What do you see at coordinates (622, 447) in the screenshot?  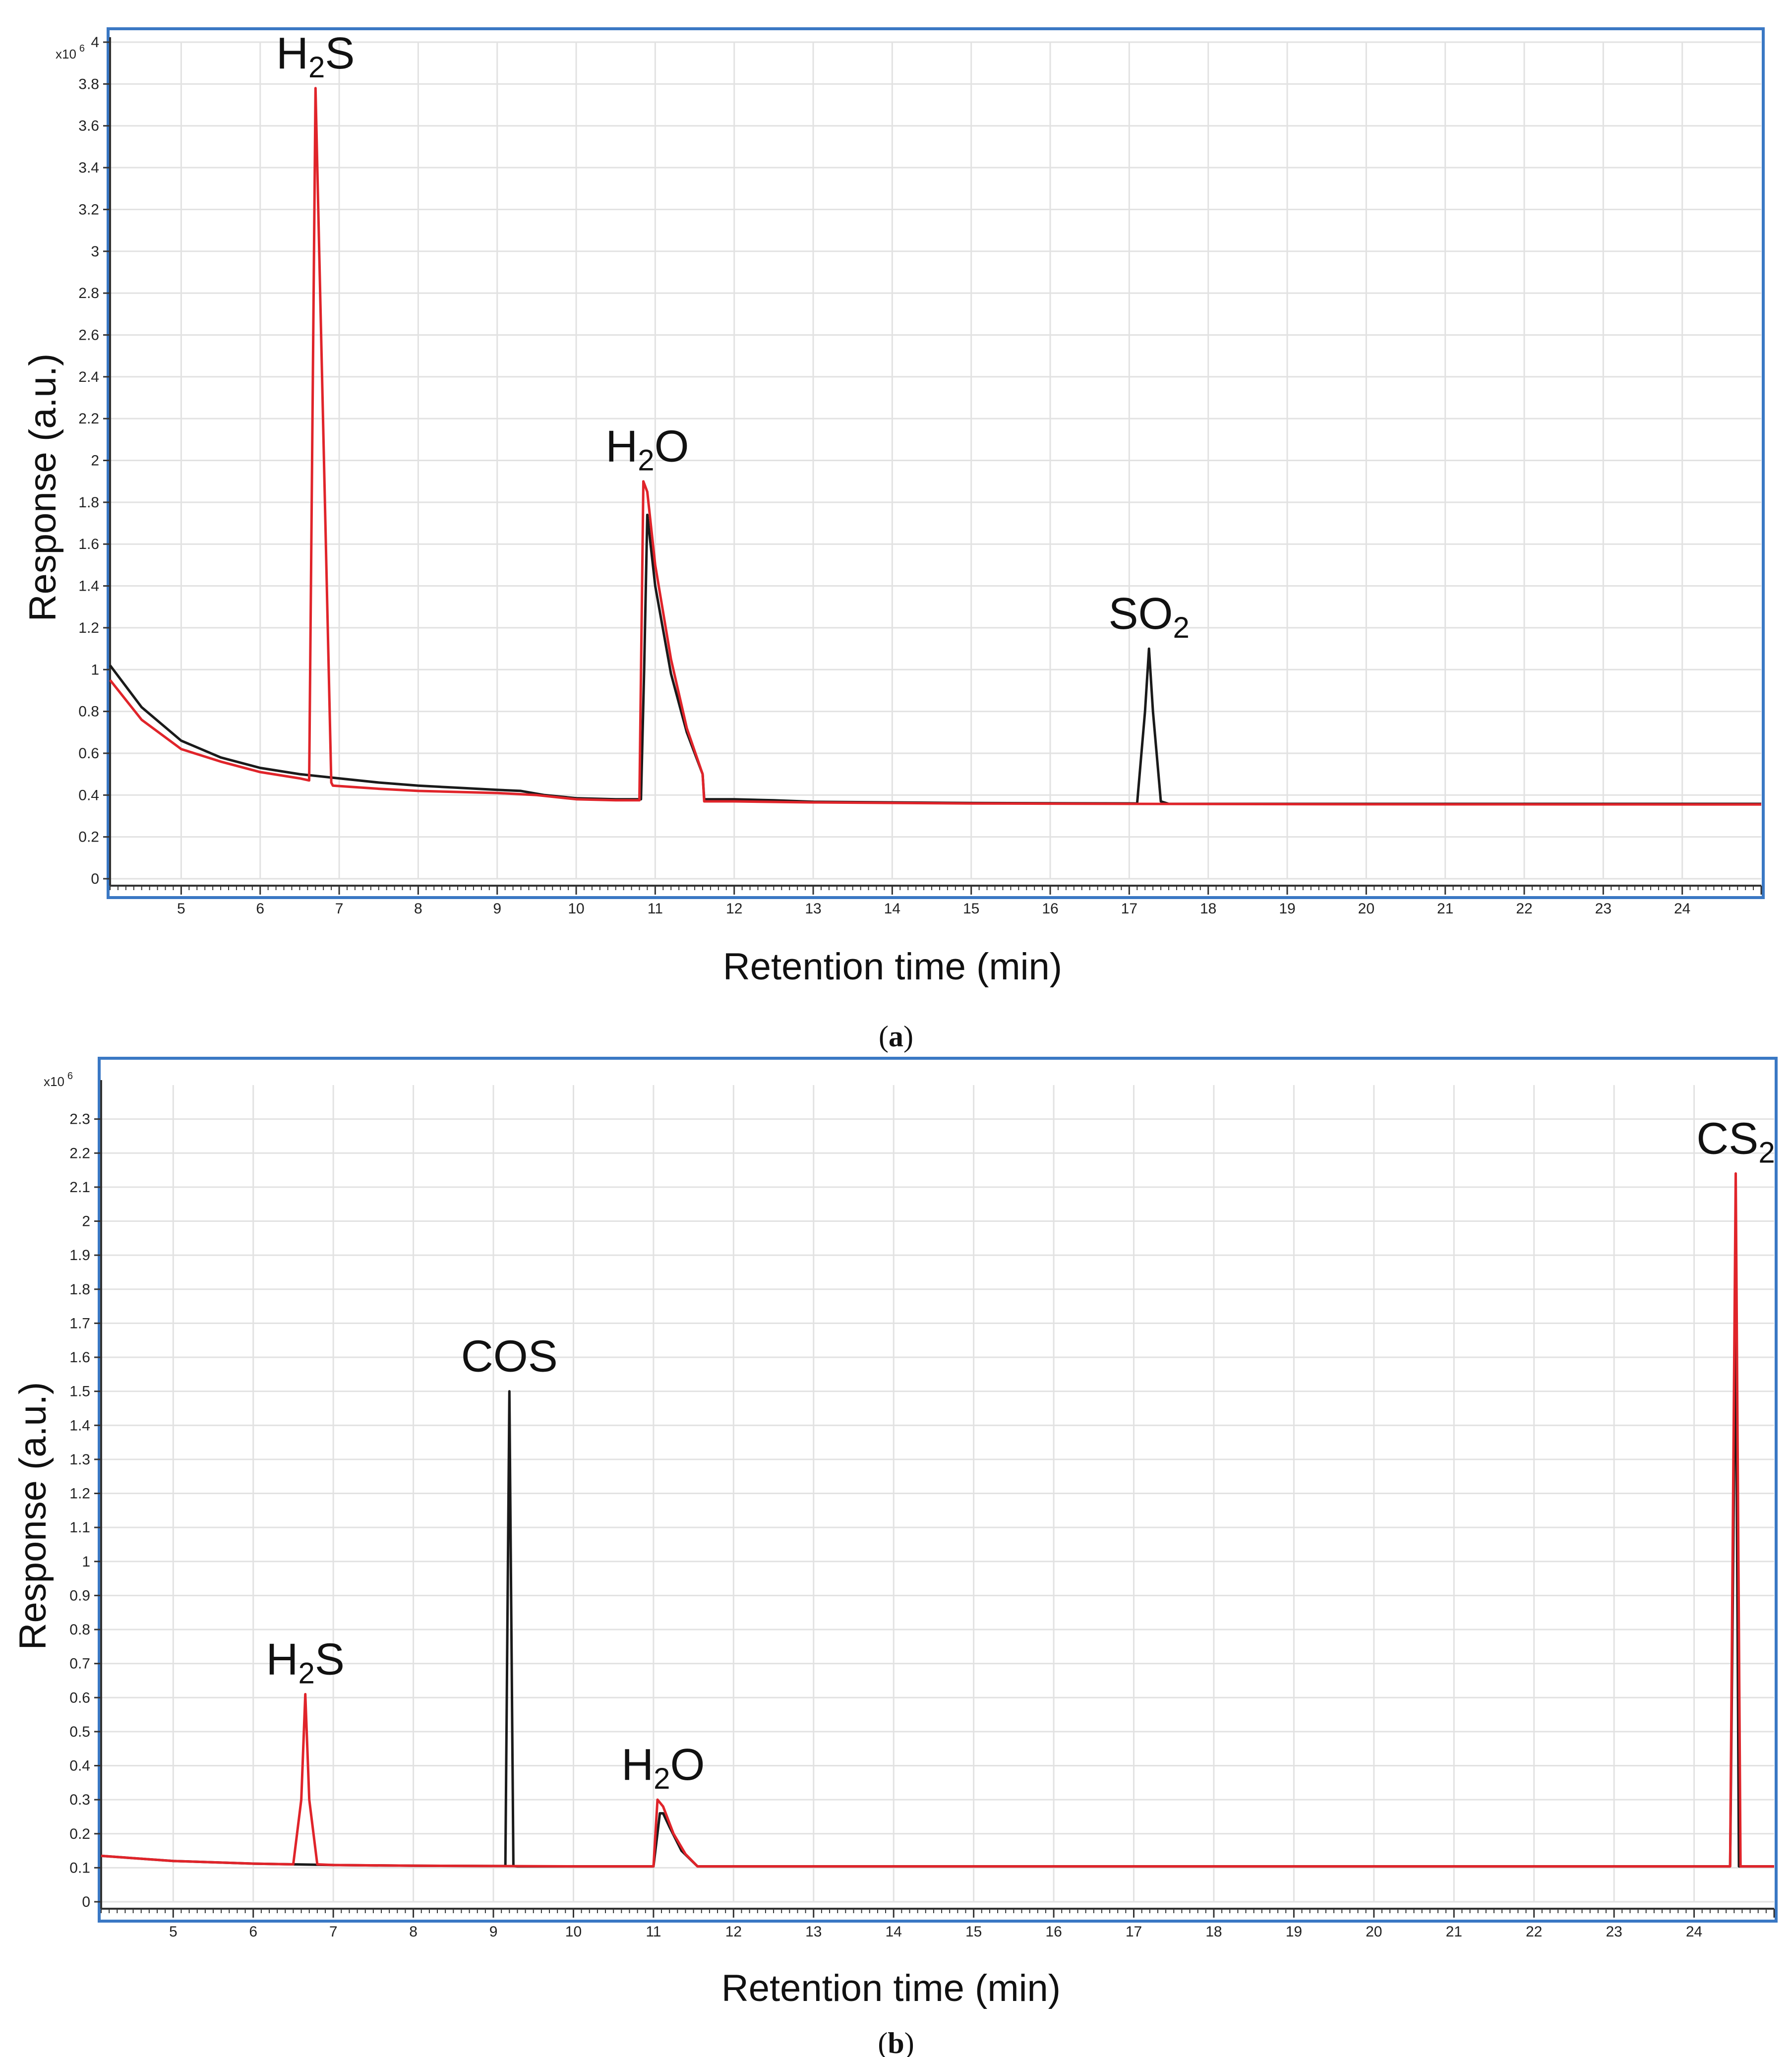 I see `panel-a-peak-label-1-main: H` at bounding box center [622, 447].